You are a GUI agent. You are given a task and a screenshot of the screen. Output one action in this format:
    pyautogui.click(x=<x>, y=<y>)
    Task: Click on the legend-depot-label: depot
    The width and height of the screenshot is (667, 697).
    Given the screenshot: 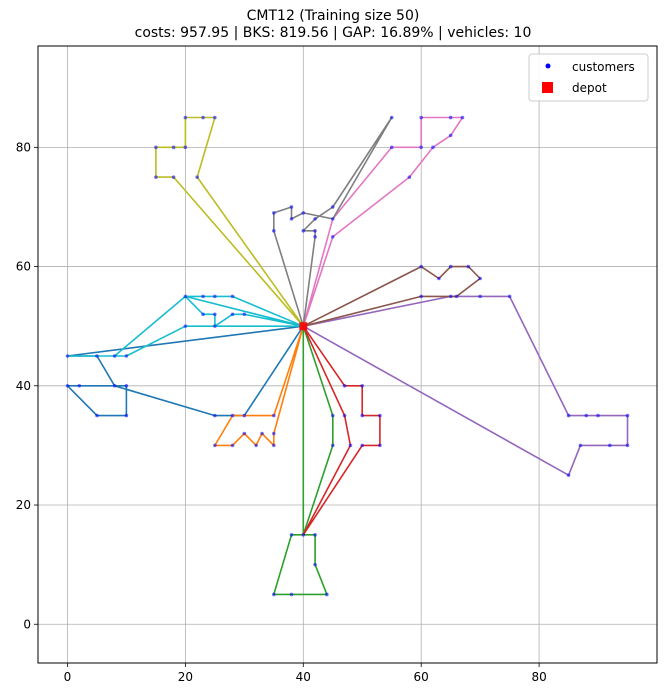 What is the action you would take?
    pyautogui.click(x=589, y=88)
    